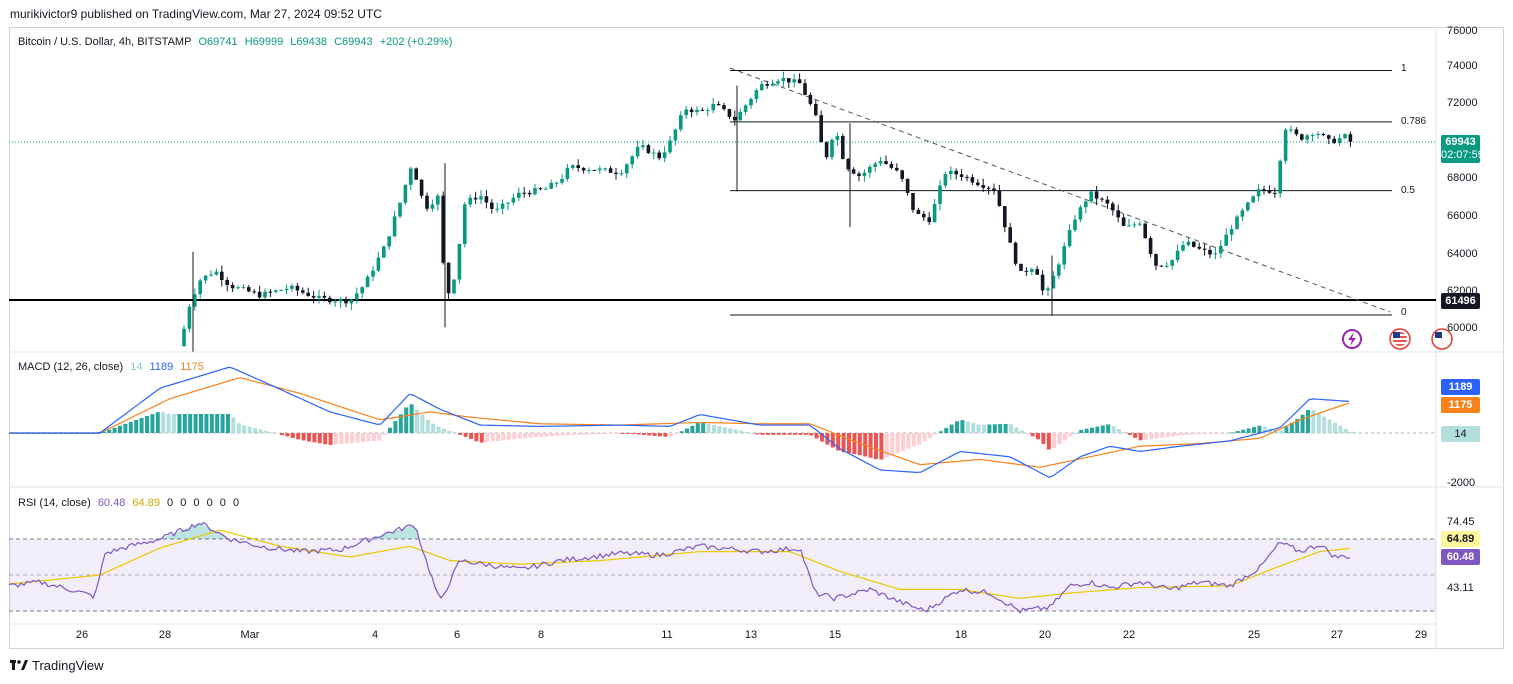 Image resolution: width=1513 pixels, height=684 pixels. Describe the element at coordinates (1462, 149) in the screenshot. I see `last-price-badge: 69943 02:07:59` at that location.